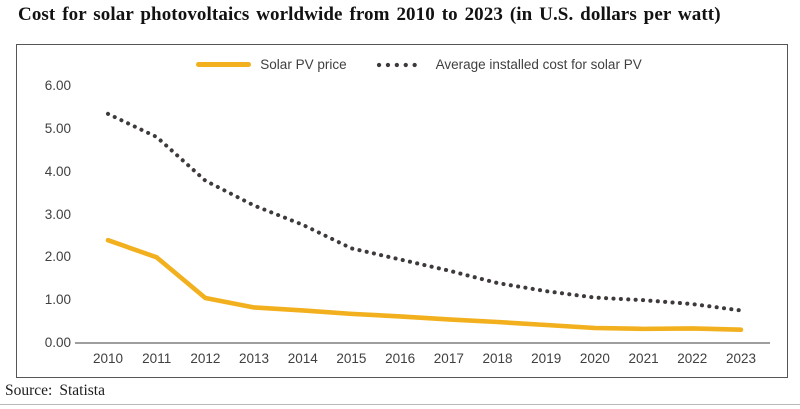 The height and width of the screenshot is (409, 800). Describe the element at coordinates (57, 342) in the screenshot. I see `y-tick-label: 0.00` at that location.